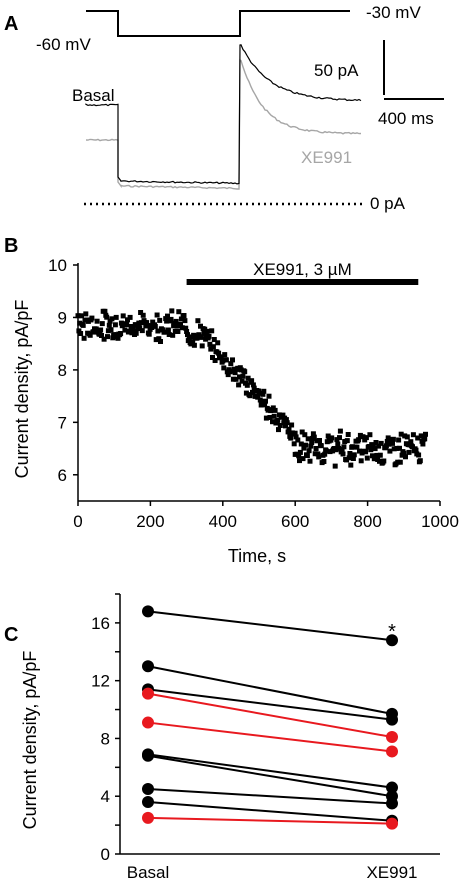  What do you see at coordinates (11, 24) in the screenshot?
I see `panel-label-a: A` at bounding box center [11, 24].